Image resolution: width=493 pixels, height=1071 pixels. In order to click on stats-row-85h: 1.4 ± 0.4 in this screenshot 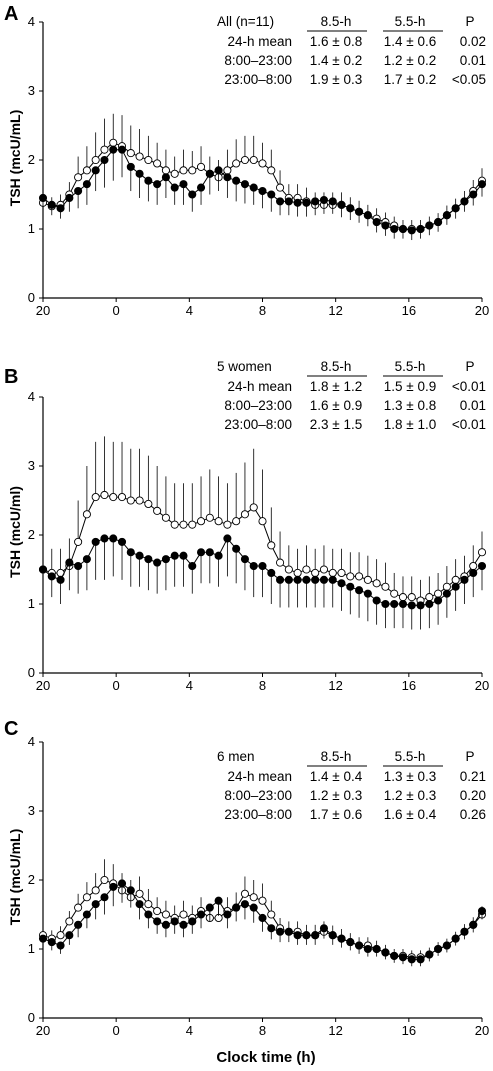, I will do `click(336, 776)`.